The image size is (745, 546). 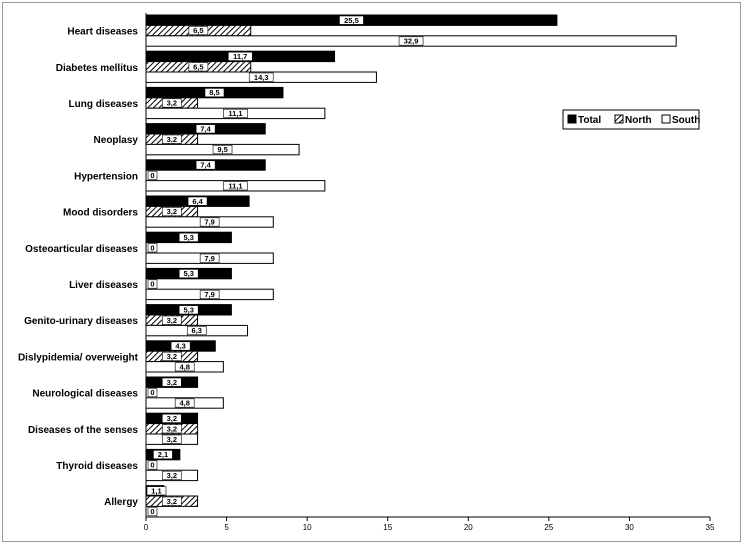 I want to click on category-label: Neurological diseases, so click(x=85, y=394).